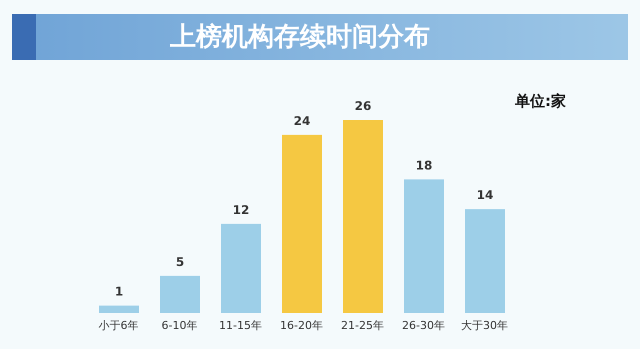 The height and width of the screenshot is (349, 640). Describe the element at coordinates (540, 101) in the screenshot. I see `text: 单位:家` at that location.